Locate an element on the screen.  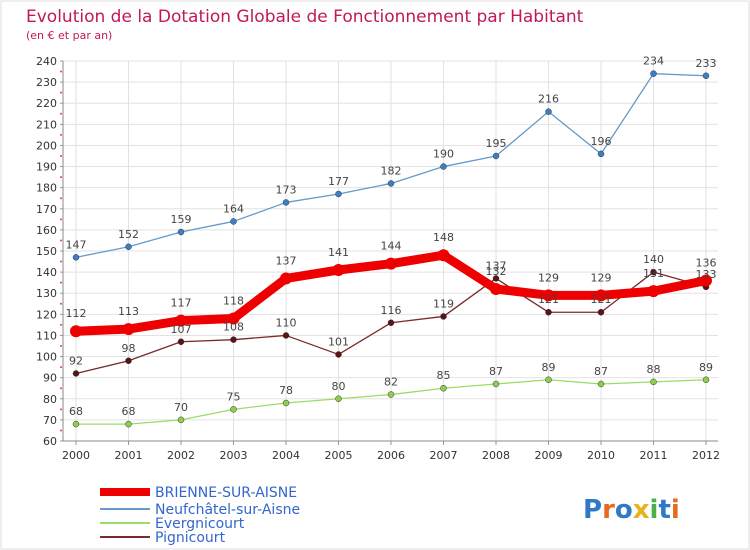
y-tick-label: 130 is located at coordinates (46, 293).